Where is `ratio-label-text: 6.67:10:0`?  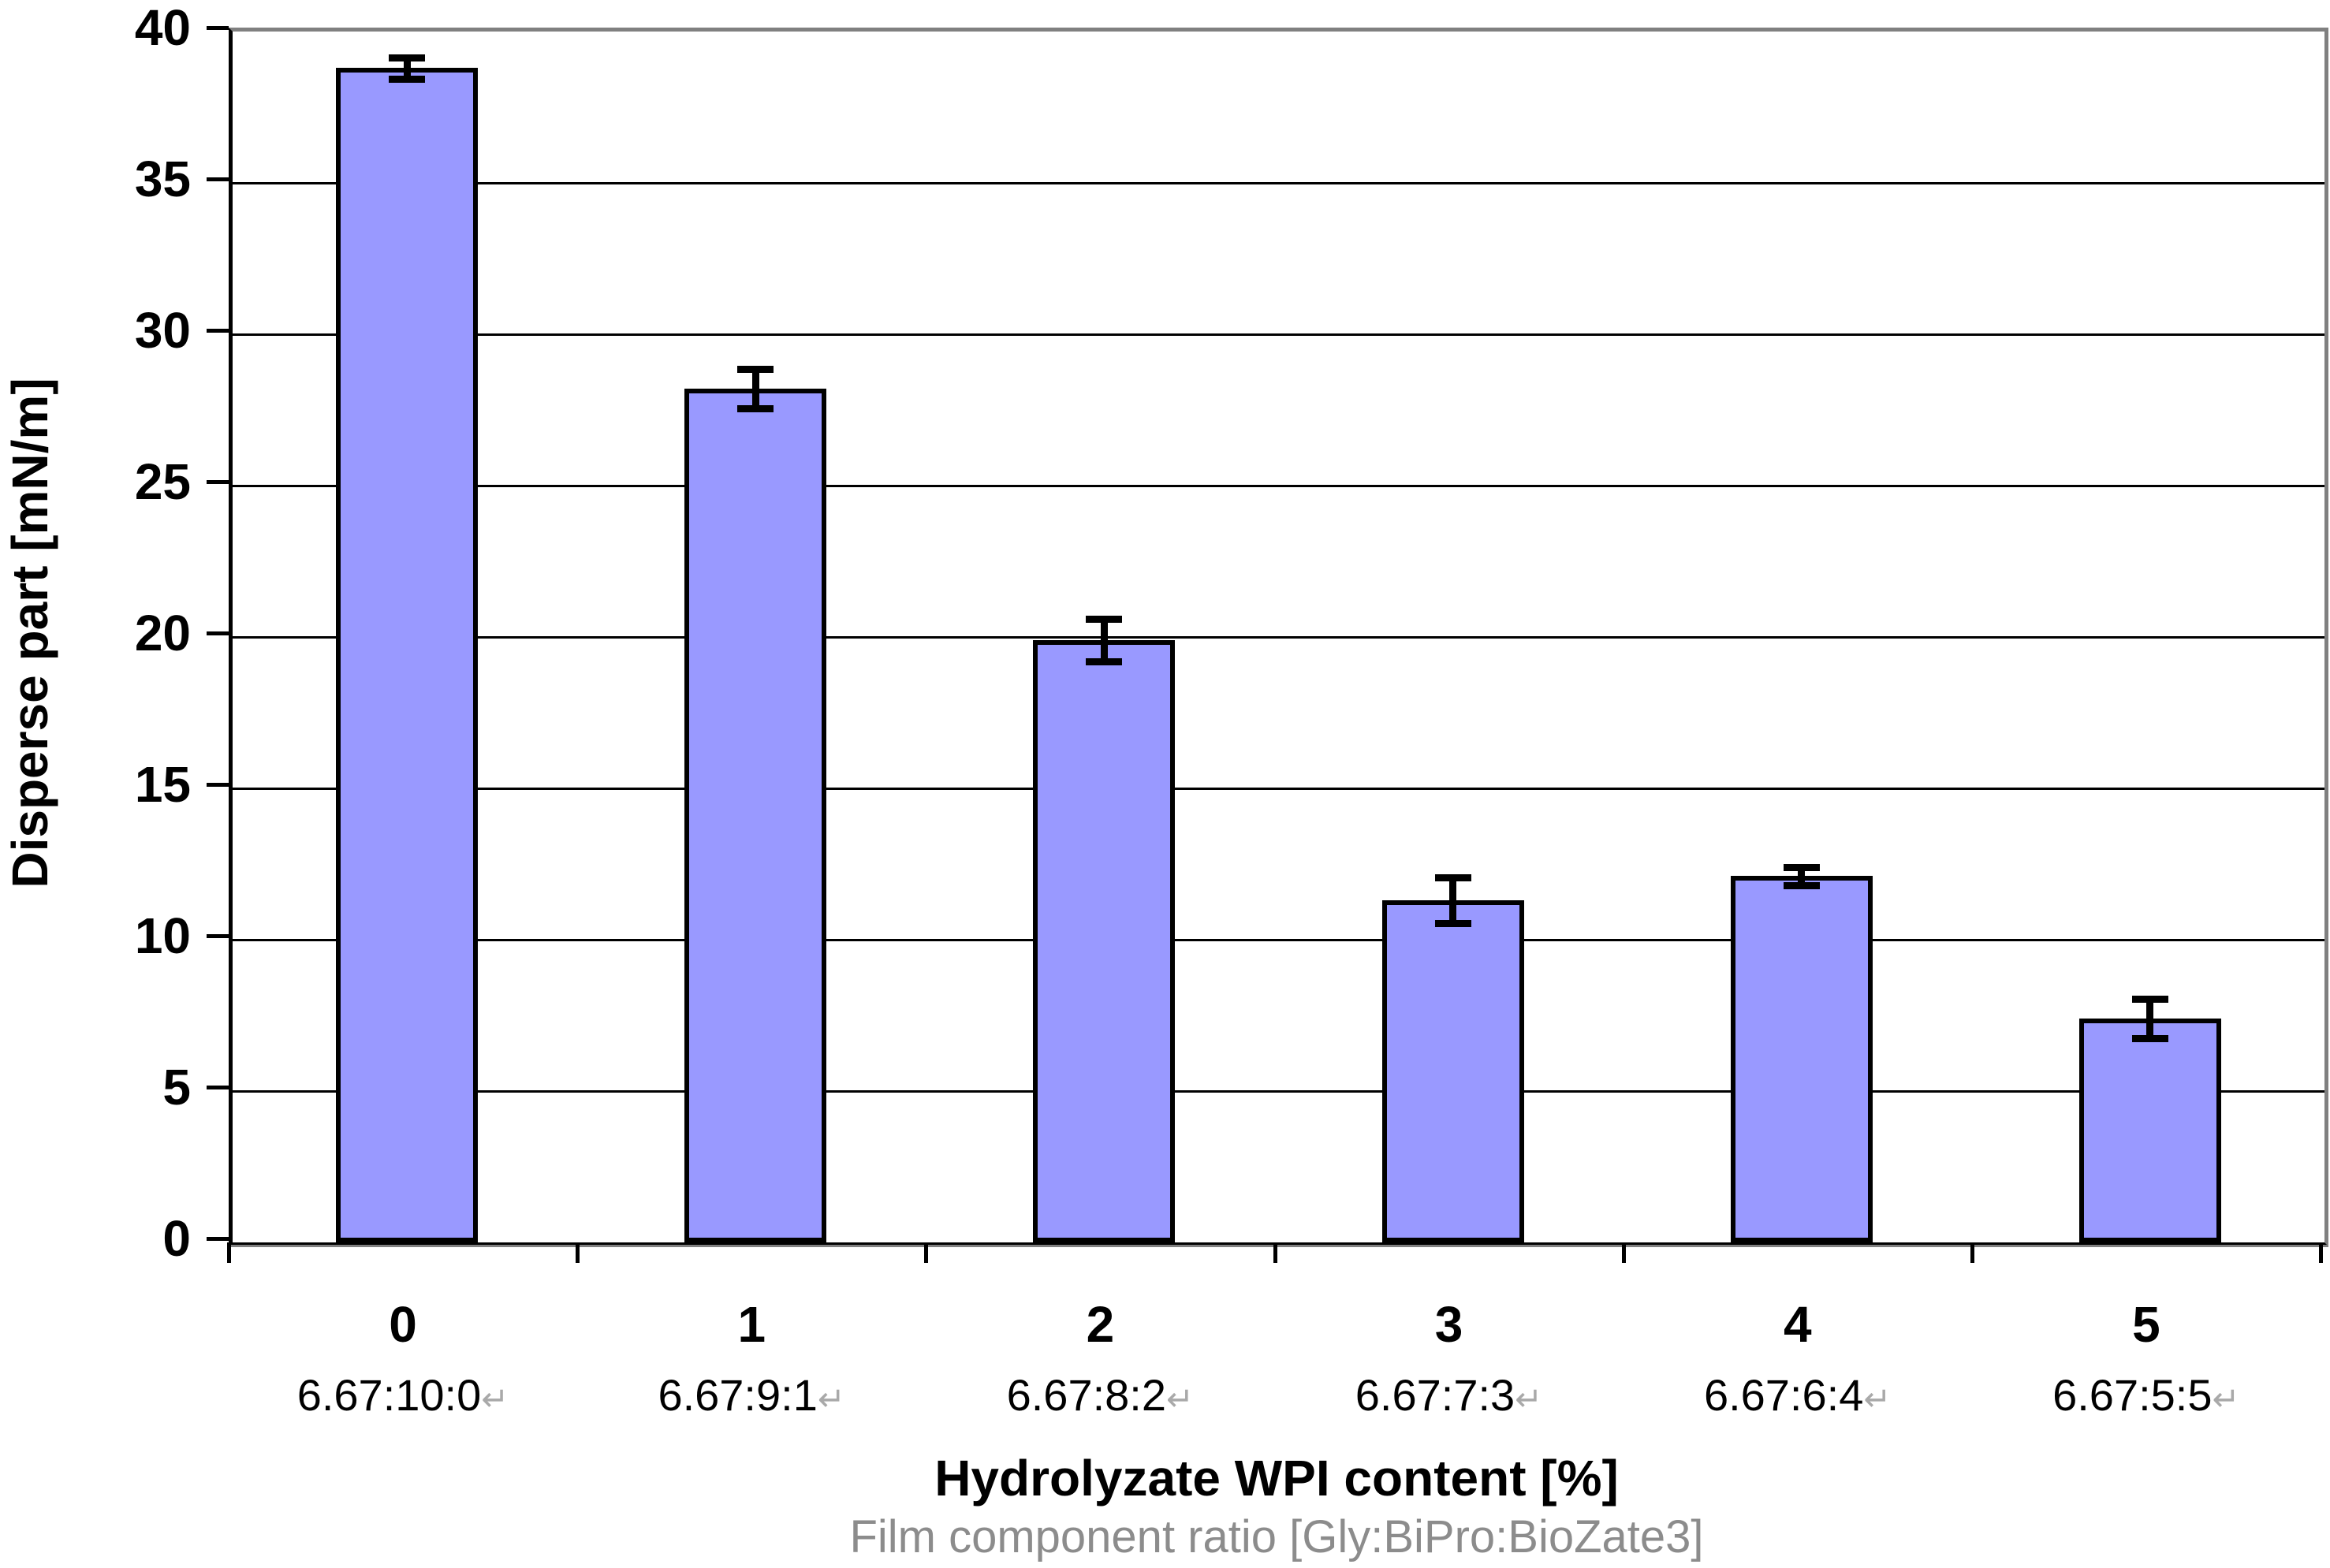 ratio-label-text: 6.67:10:0 is located at coordinates (389, 1395).